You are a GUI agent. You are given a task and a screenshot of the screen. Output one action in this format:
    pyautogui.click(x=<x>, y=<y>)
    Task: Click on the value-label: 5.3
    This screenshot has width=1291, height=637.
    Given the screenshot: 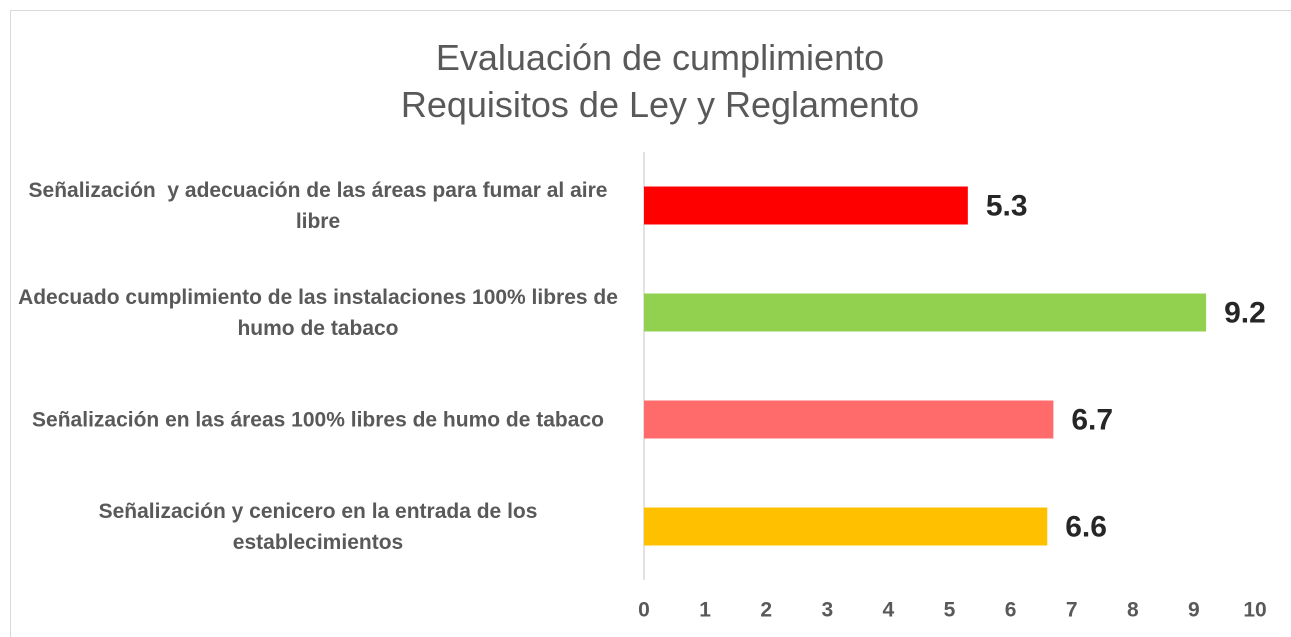 What is the action you would take?
    pyautogui.click(x=1007, y=205)
    